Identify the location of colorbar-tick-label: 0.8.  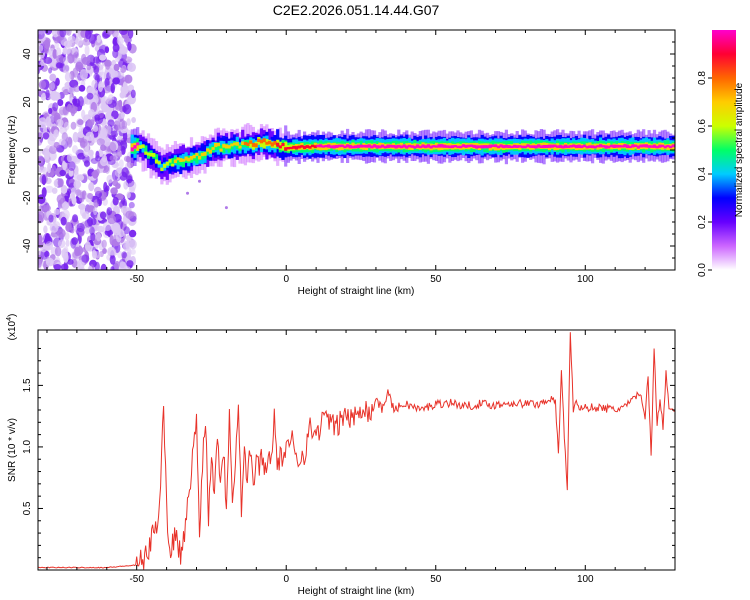
(702, 78).